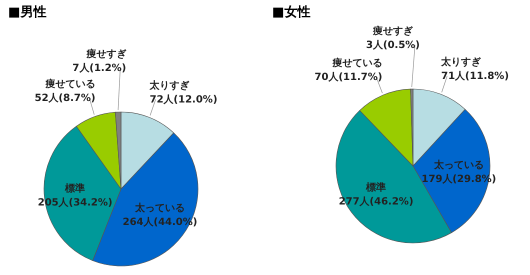  I want to click on data-label: 72人(12.0%), so click(184, 99).